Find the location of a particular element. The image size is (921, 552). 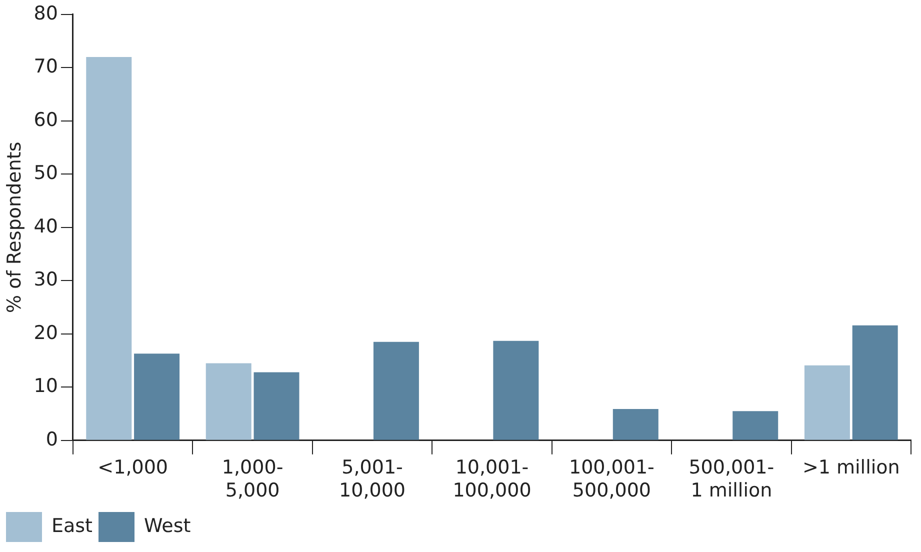

legend-label: West is located at coordinates (167, 525).